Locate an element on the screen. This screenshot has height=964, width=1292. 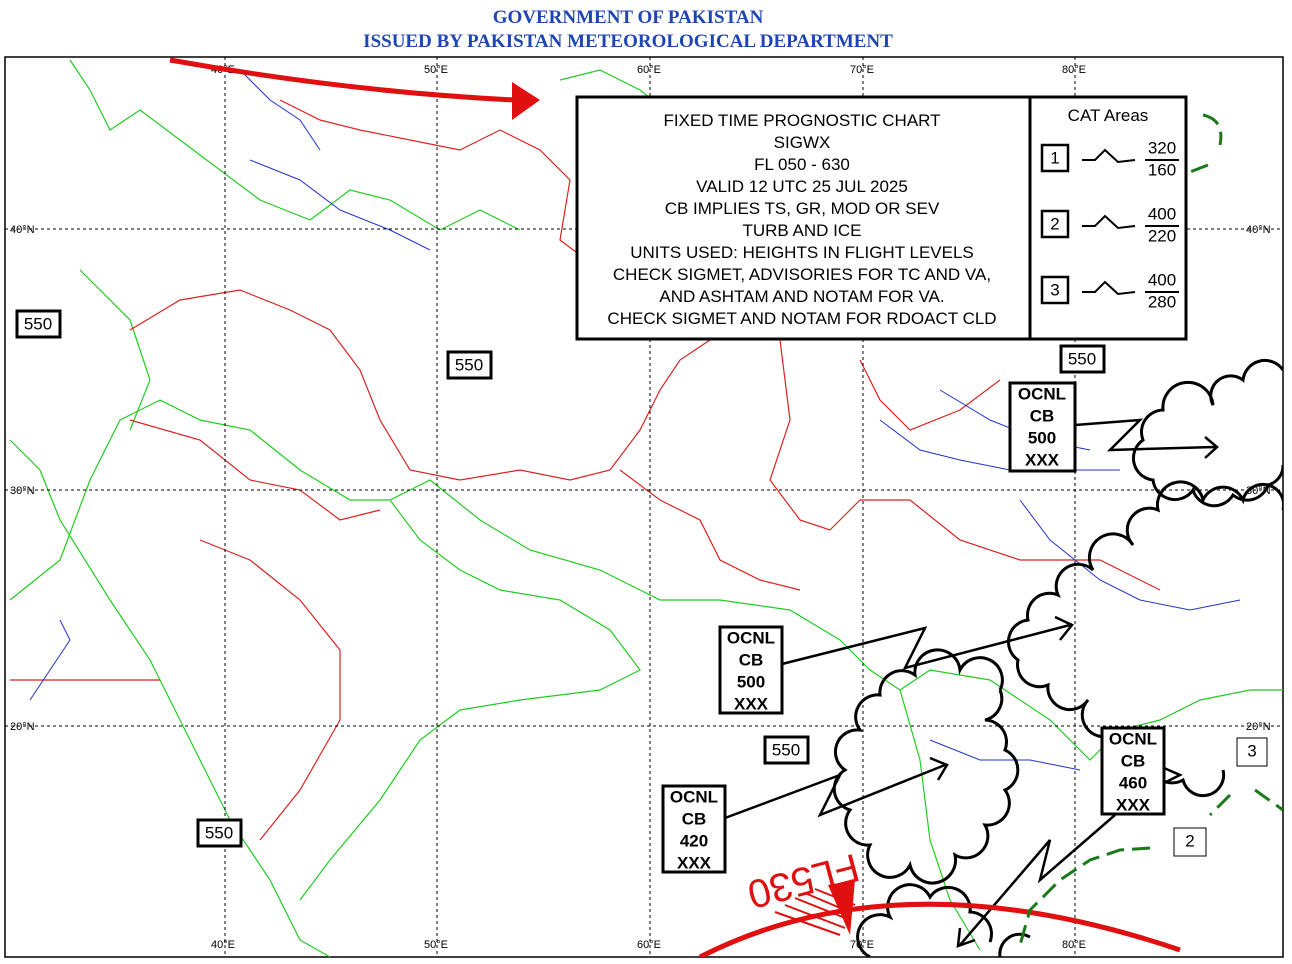
info-line: FIXED TIME PROGNOSTIC CHART is located at coordinates (801, 120).